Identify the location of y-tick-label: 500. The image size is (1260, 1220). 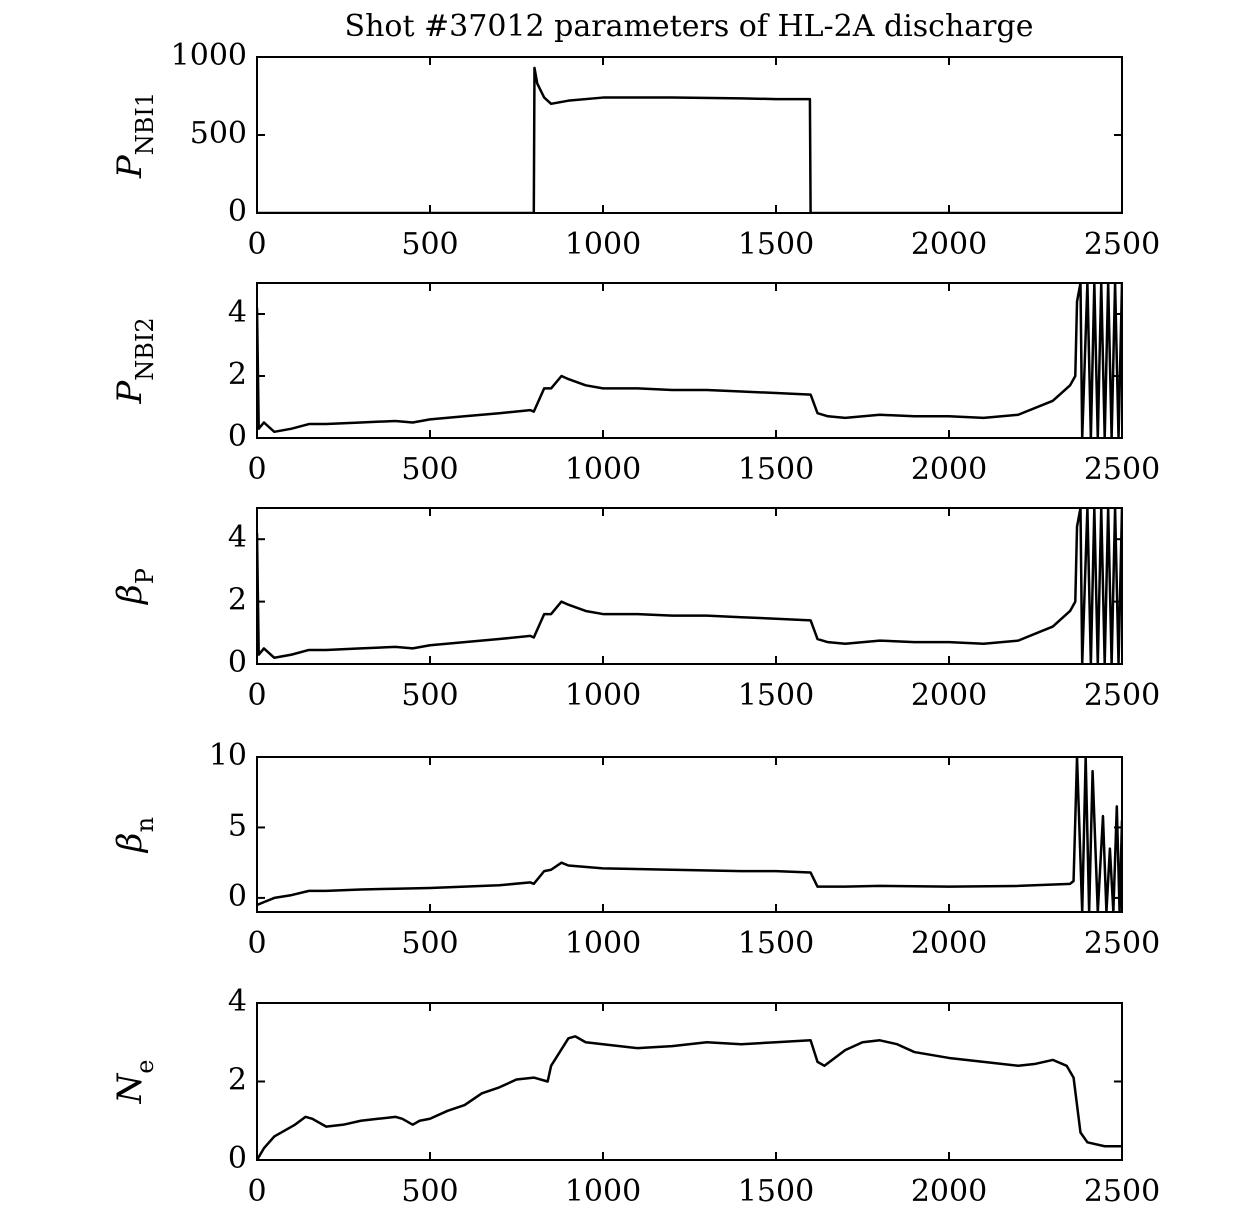
(218, 133).